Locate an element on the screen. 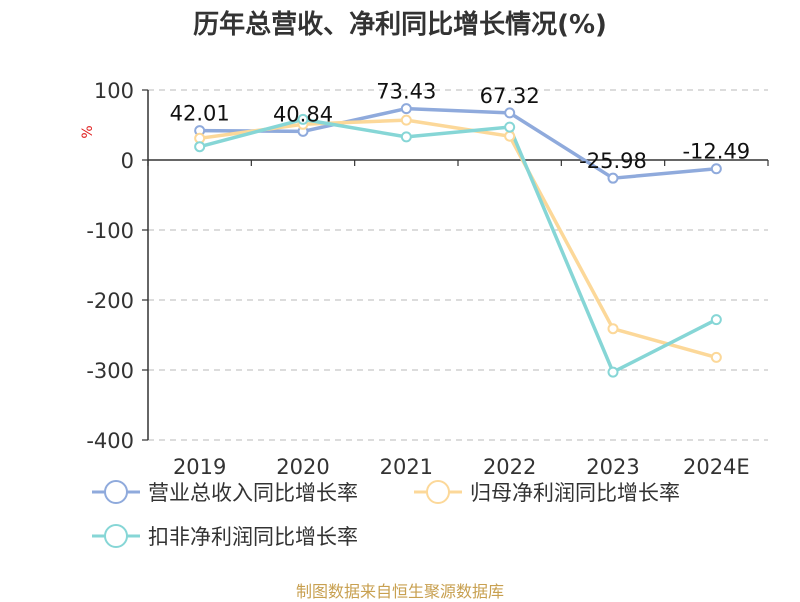  x-tick-label: 2019 is located at coordinates (199, 467).